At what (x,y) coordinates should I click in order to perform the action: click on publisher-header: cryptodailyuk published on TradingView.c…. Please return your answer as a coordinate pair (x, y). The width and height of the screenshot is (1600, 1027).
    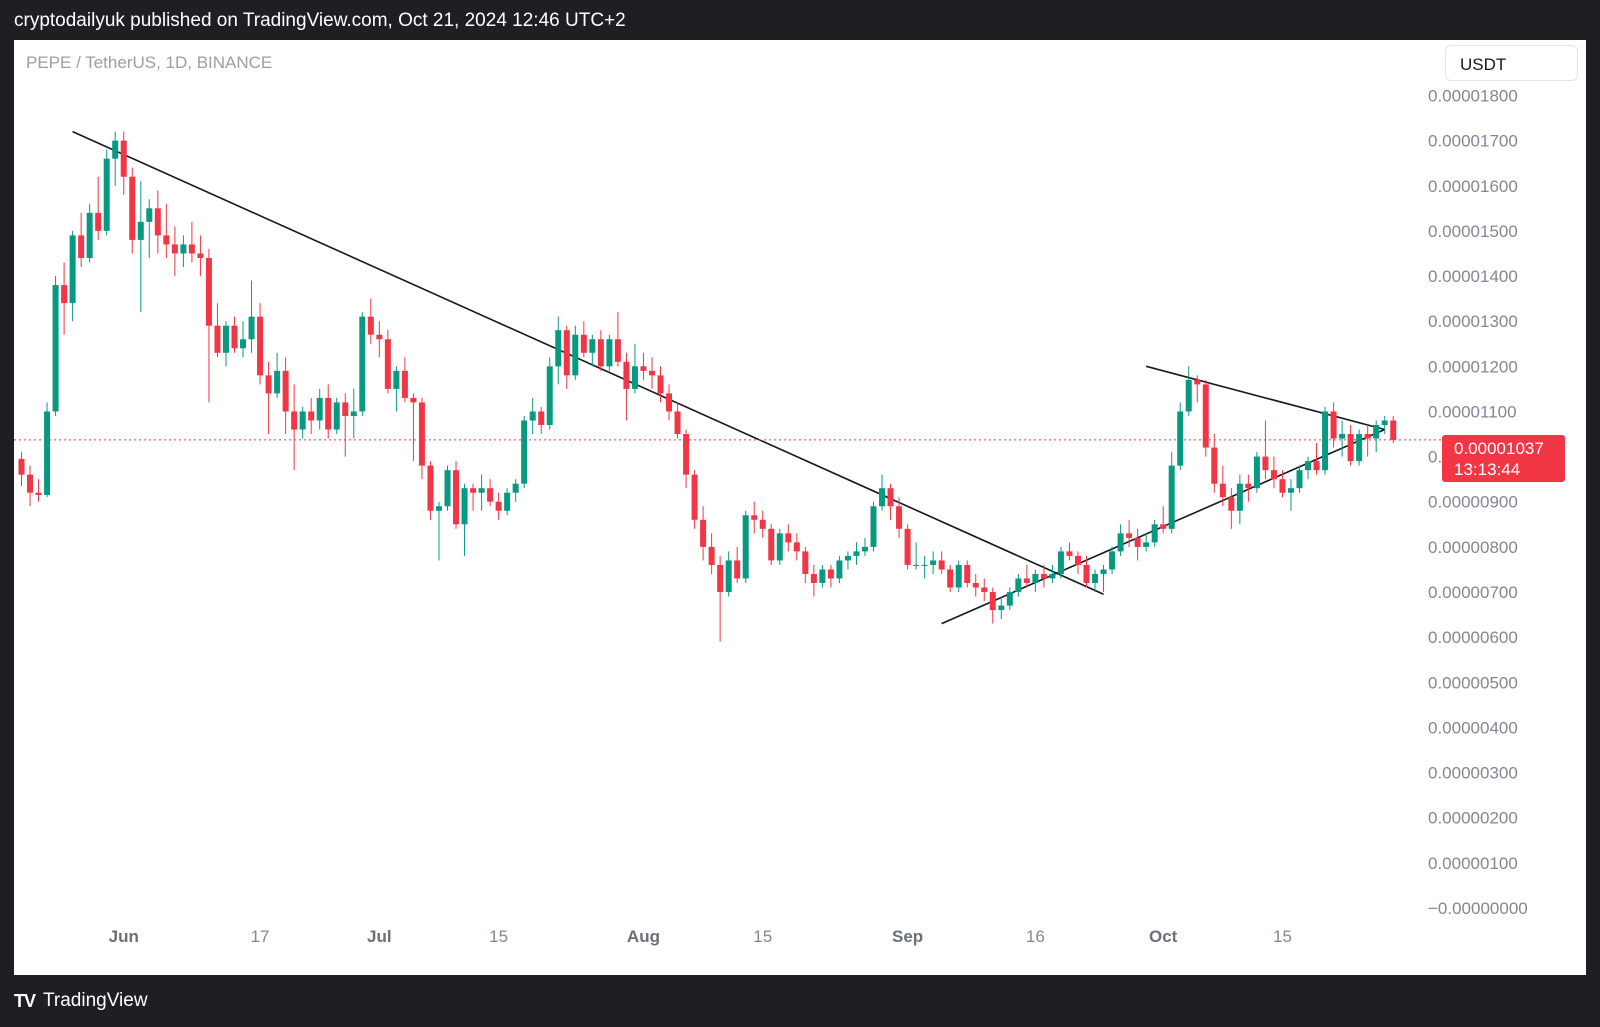
    Looking at the image, I should click on (320, 20).